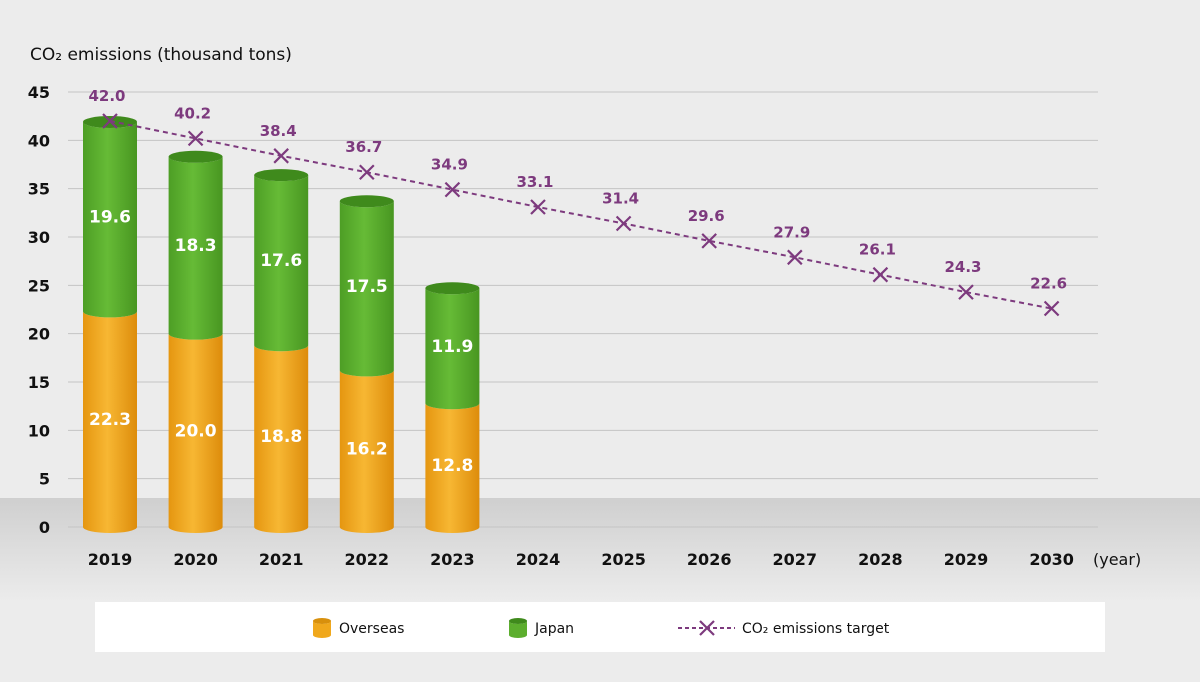 This screenshot has height=682, width=1200. I want to click on data-label-target: 31.4, so click(620, 198).